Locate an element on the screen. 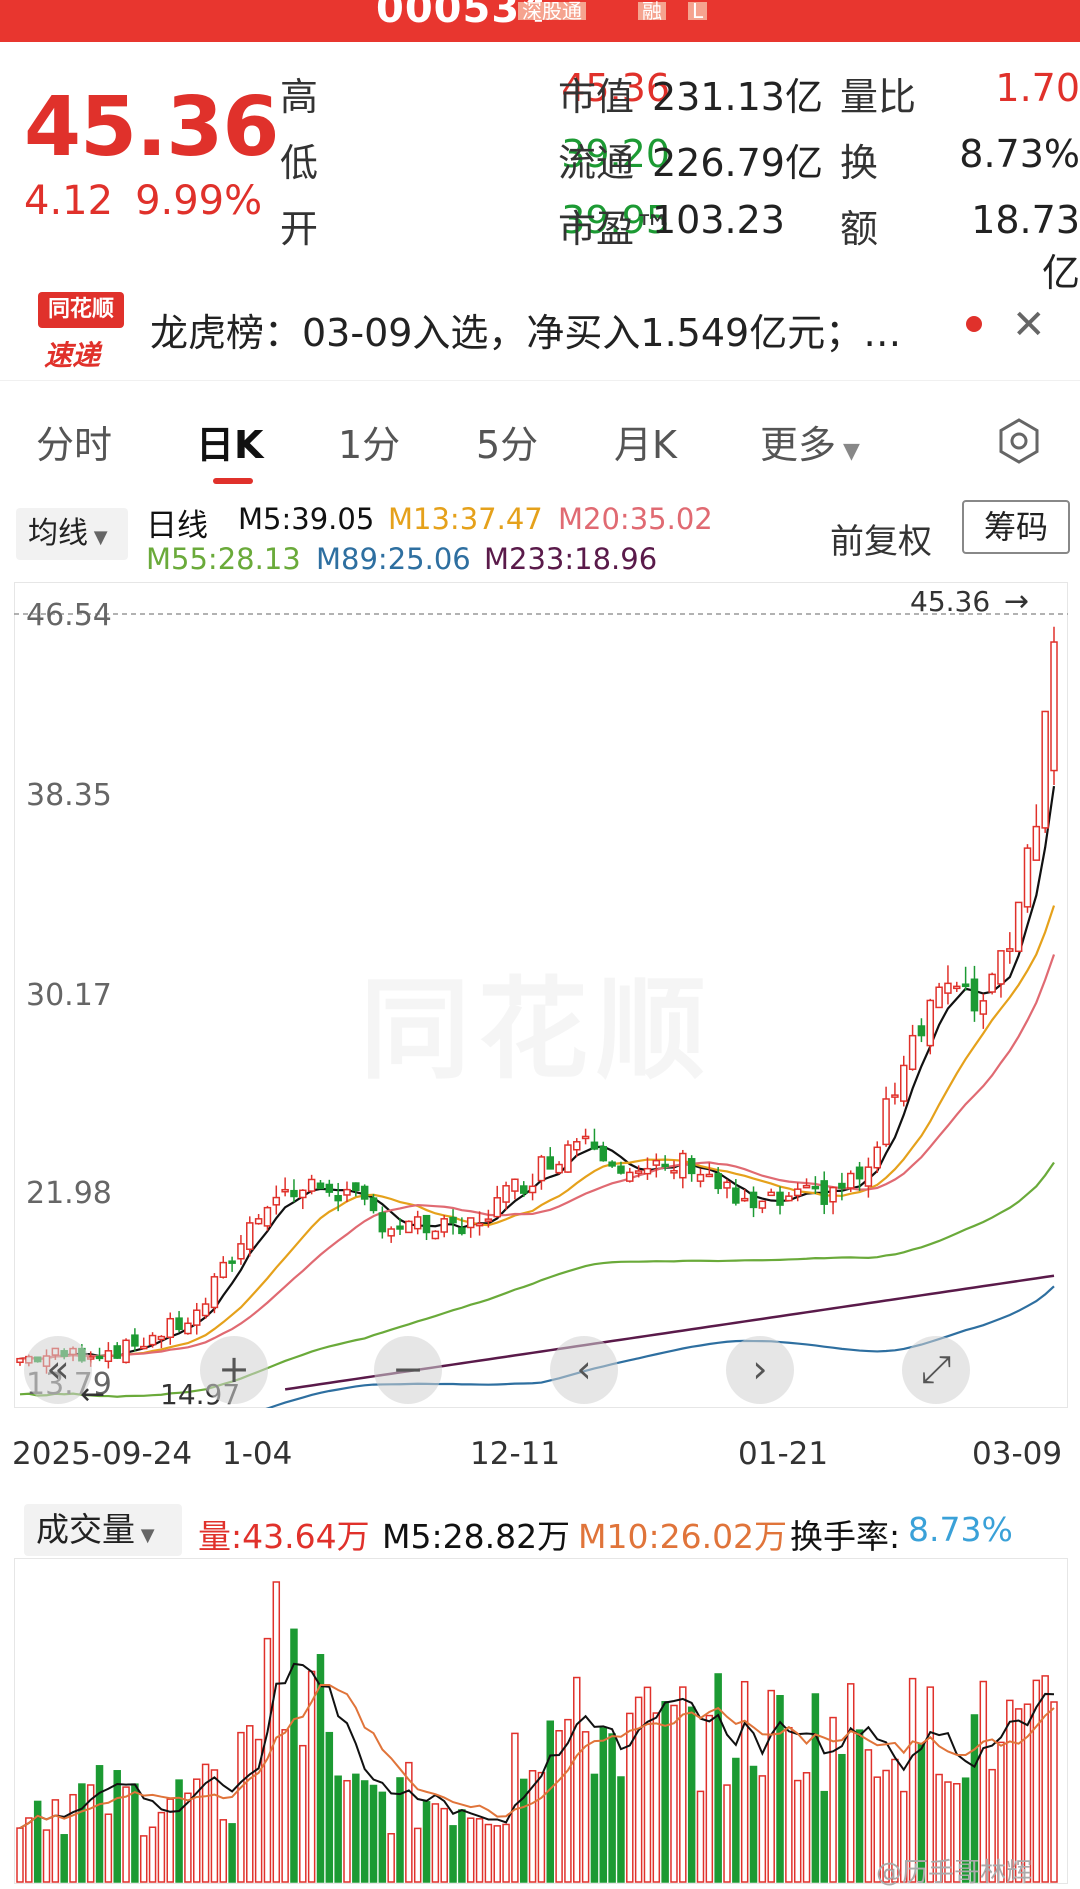  l2-tag: L is located at coordinates (698, 11).